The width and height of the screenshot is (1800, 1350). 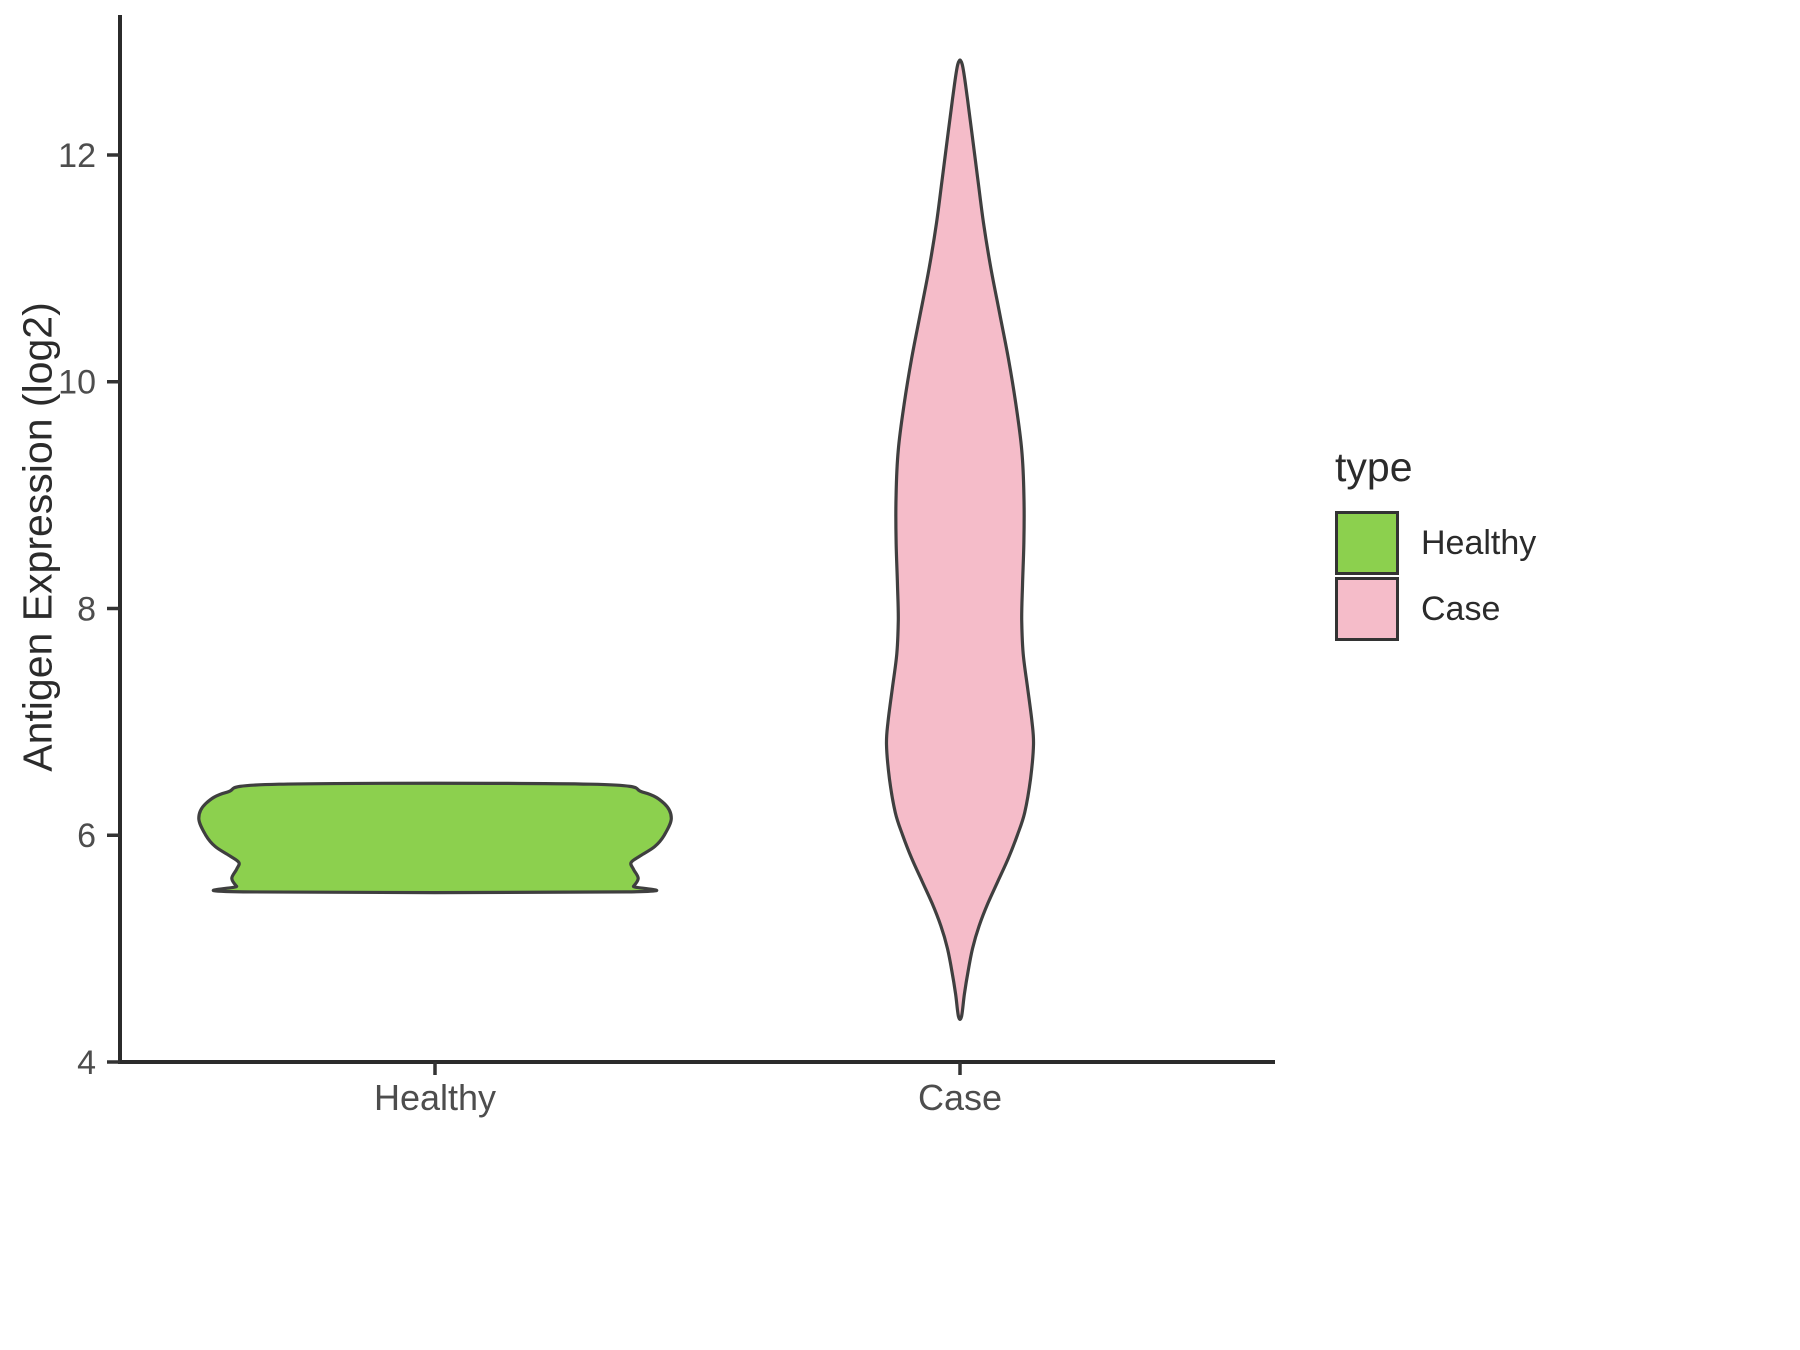 I want to click on x-tick-label: Case, so click(x=960, y=1097).